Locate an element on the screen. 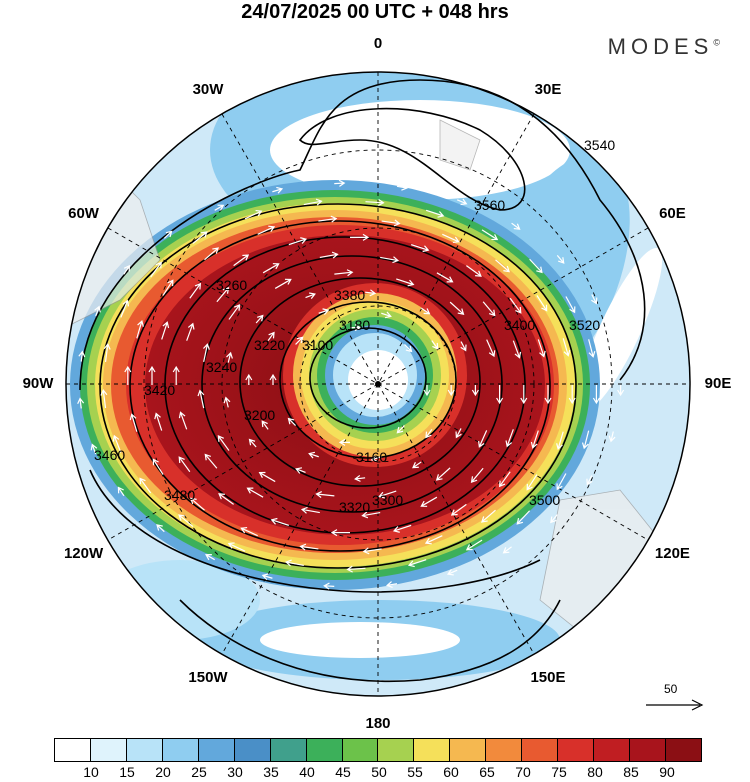 This screenshot has width=750, height=782. colorbar-tick-label: 75 is located at coordinates (559, 772).